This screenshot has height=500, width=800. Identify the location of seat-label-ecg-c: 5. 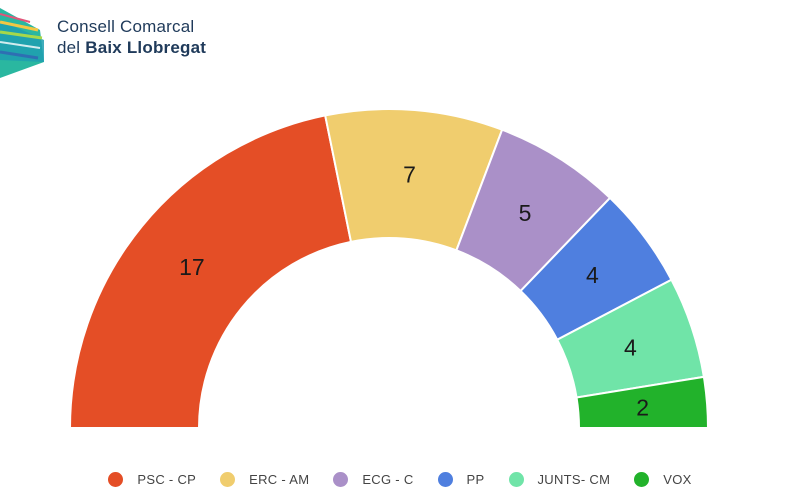
(525, 213).